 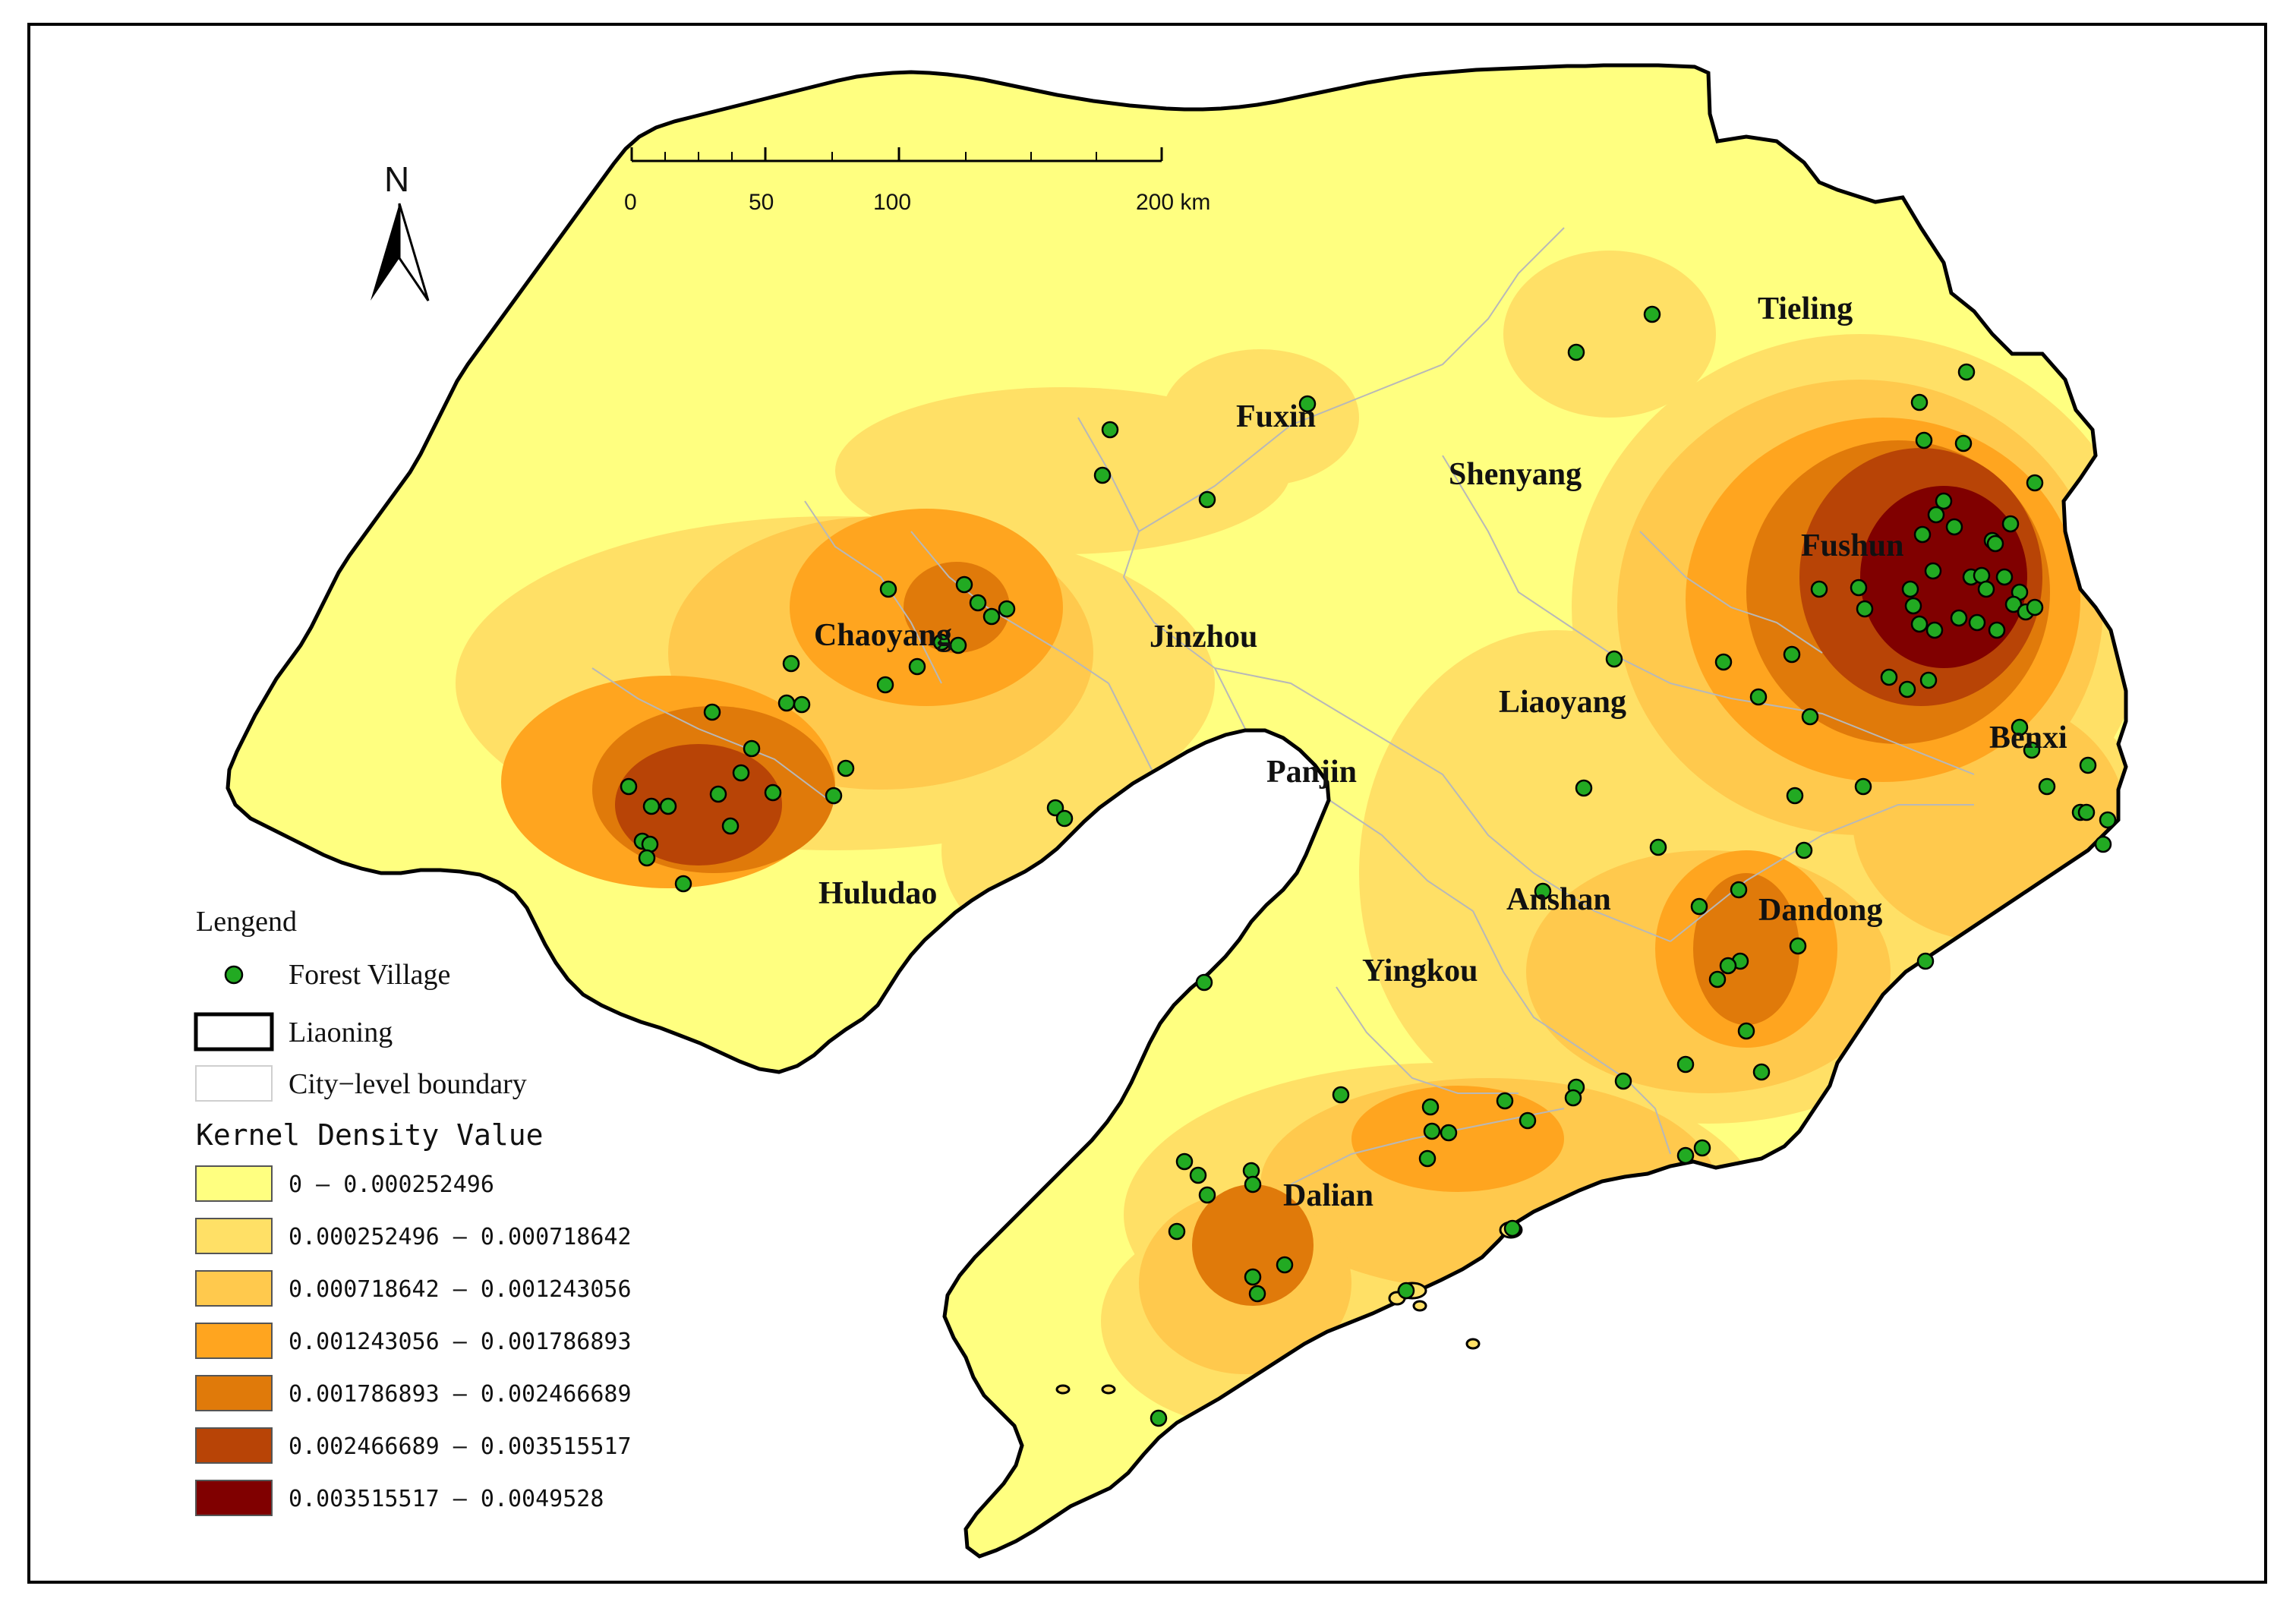 I want to click on city-label-jinzhou: Jinzhou, so click(x=1204, y=637).